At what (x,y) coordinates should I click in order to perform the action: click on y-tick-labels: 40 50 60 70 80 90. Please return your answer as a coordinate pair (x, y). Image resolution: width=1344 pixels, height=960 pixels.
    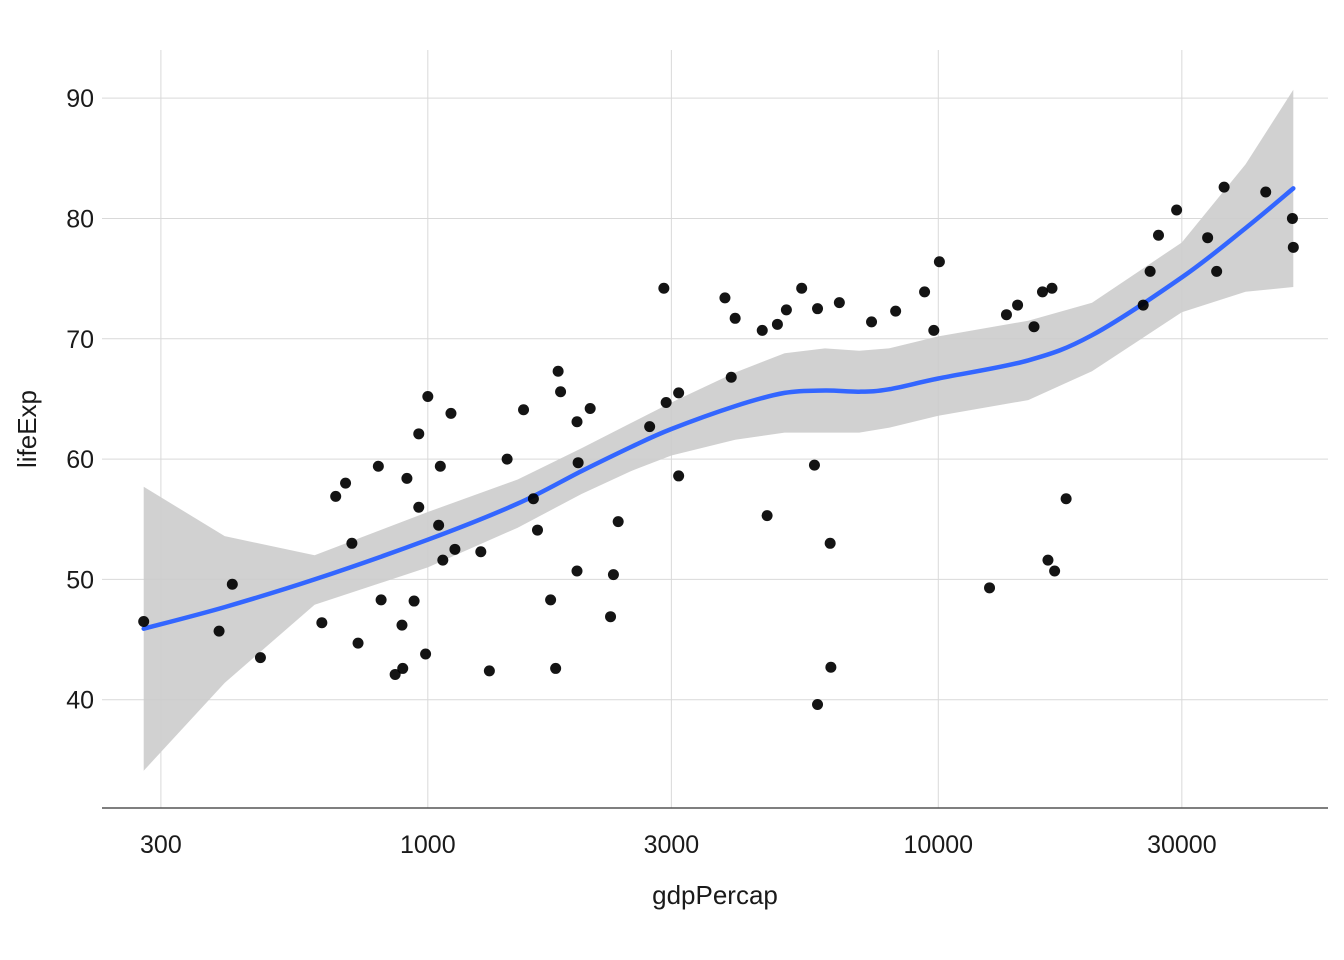
    Looking at the image, I should click on (80, 400).